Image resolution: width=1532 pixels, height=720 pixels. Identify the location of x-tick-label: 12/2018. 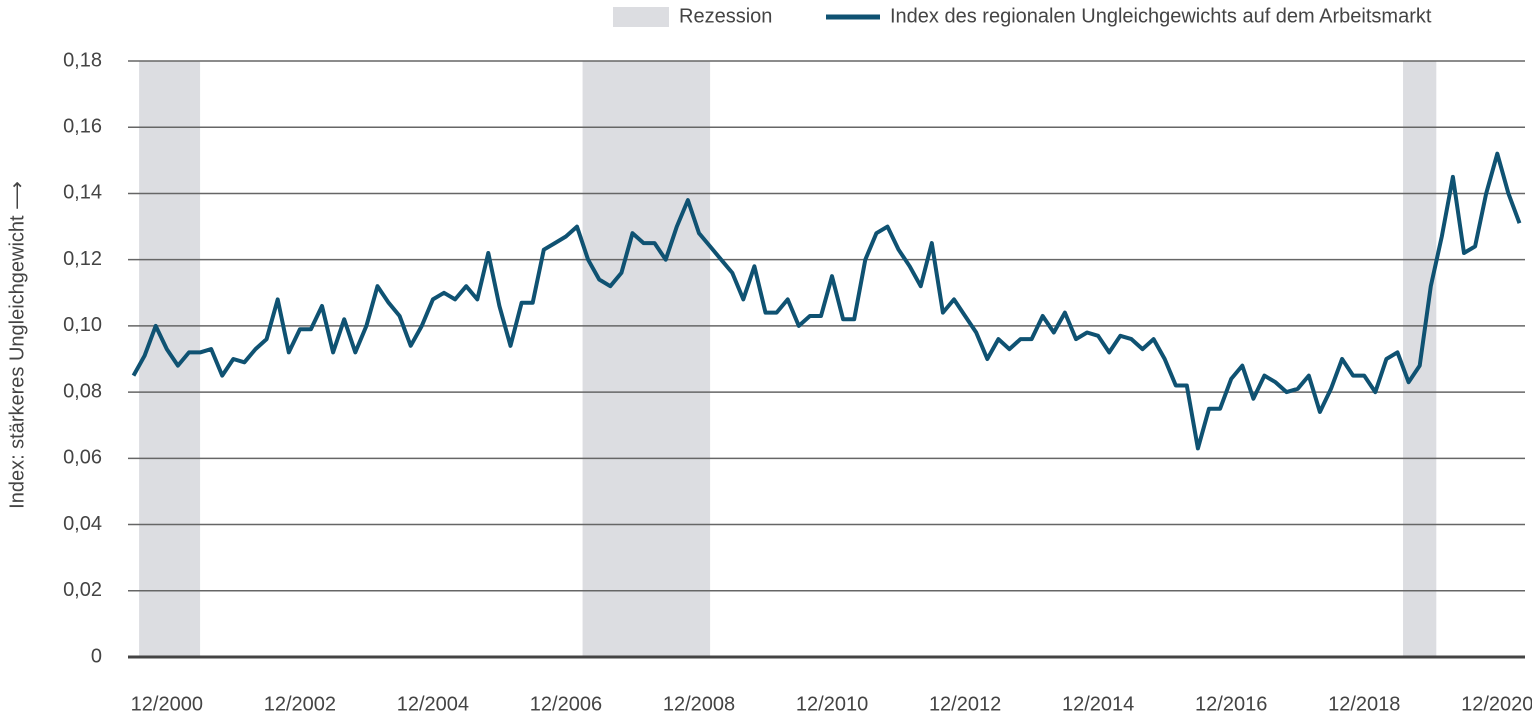
(1364, 704).